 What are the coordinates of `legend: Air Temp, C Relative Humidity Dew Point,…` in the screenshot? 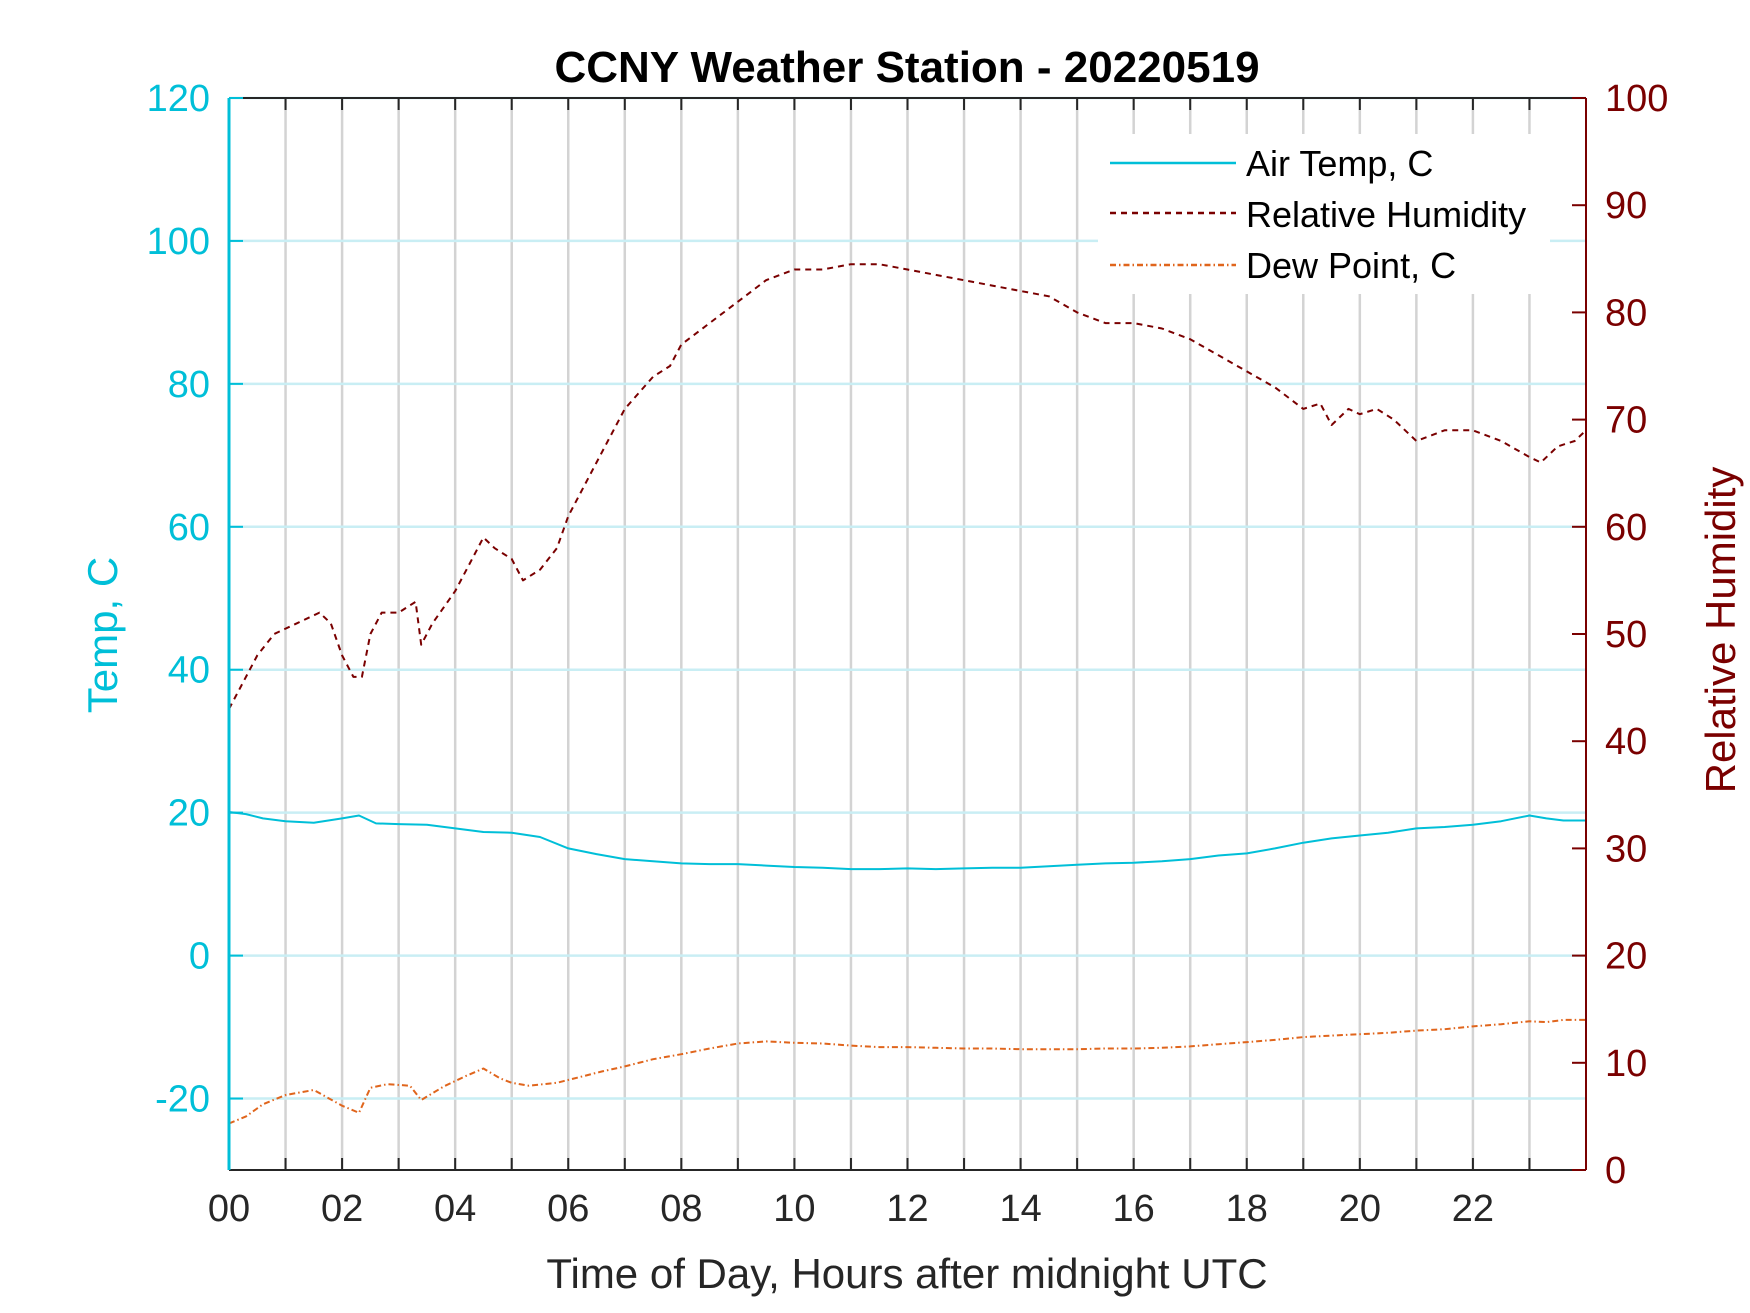 It's located at (1324, 214).